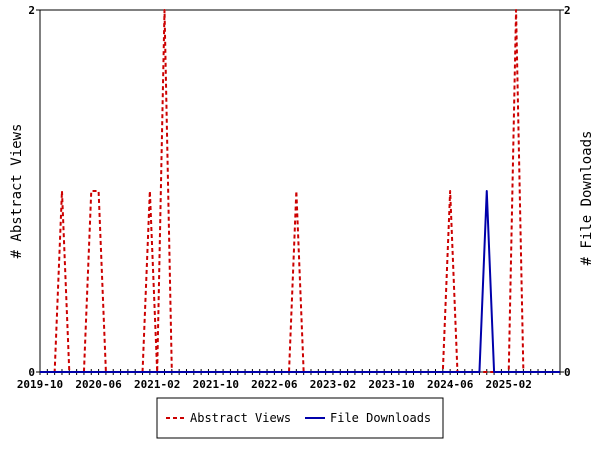 This screenshot has width=600, height=450. I want to click on x-tick-label: 2021-02, so click(157, 384).